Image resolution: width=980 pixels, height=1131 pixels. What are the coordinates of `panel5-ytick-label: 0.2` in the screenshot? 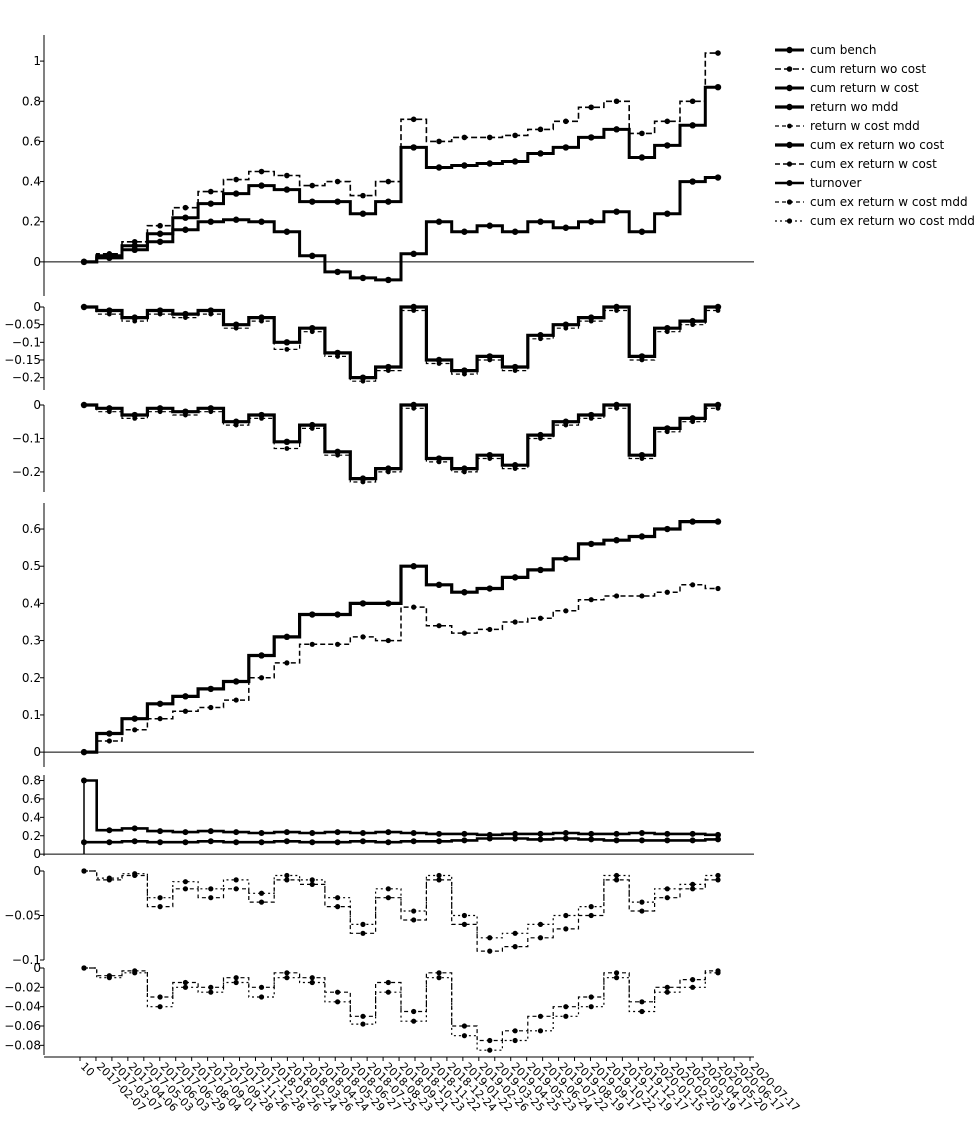 It's located at (31, 836).